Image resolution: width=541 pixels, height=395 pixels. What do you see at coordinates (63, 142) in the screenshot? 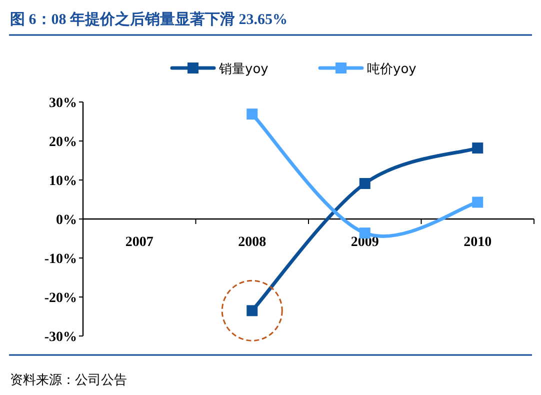
I see `y-tick-label: 20%` at bounding box center [63, 142].